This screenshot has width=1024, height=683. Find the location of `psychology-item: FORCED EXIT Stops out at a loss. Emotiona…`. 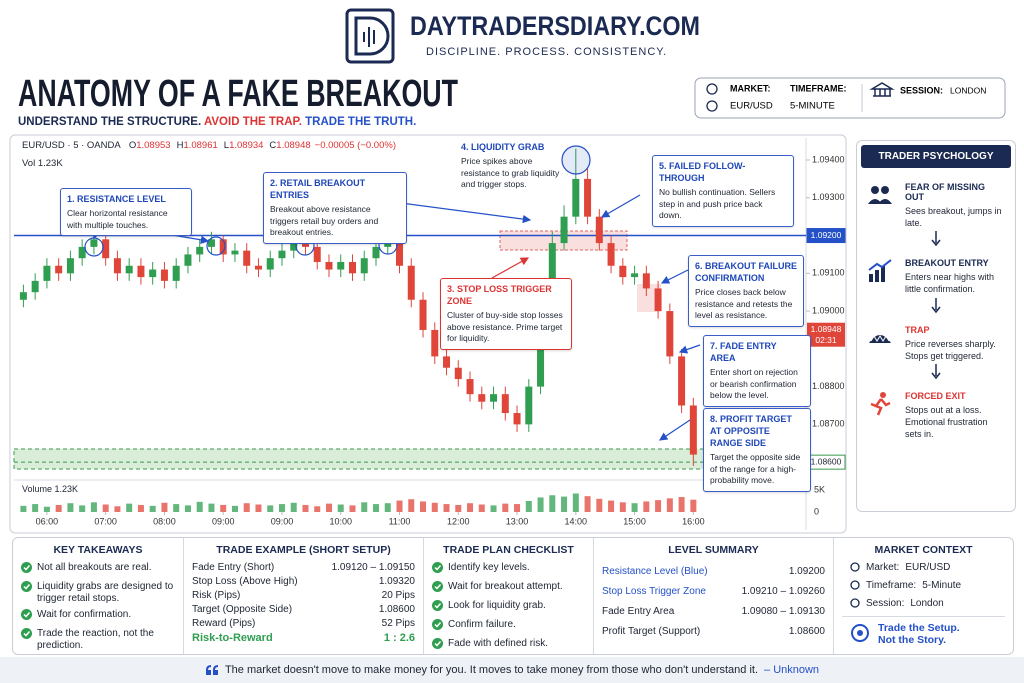

psychology-item: FORCED EXIT Stops out at a loss. Emotiona… is located at coordinates (936, 415).